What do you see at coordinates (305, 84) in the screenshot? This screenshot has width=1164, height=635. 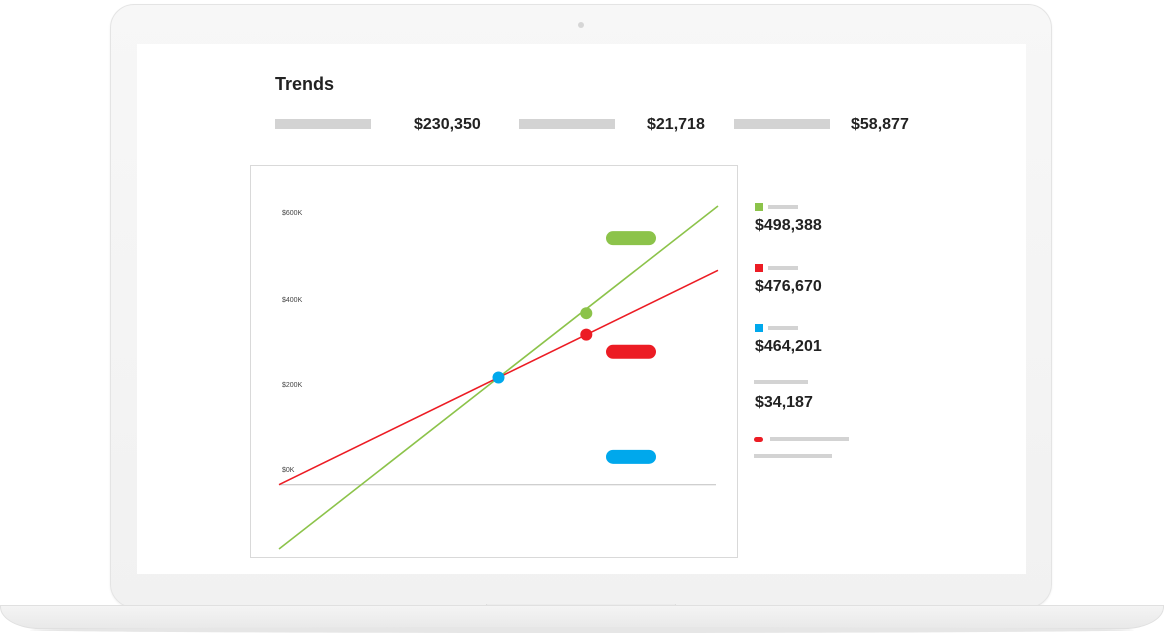 I see `page-title: Trends` at bounding box center [305, 84].